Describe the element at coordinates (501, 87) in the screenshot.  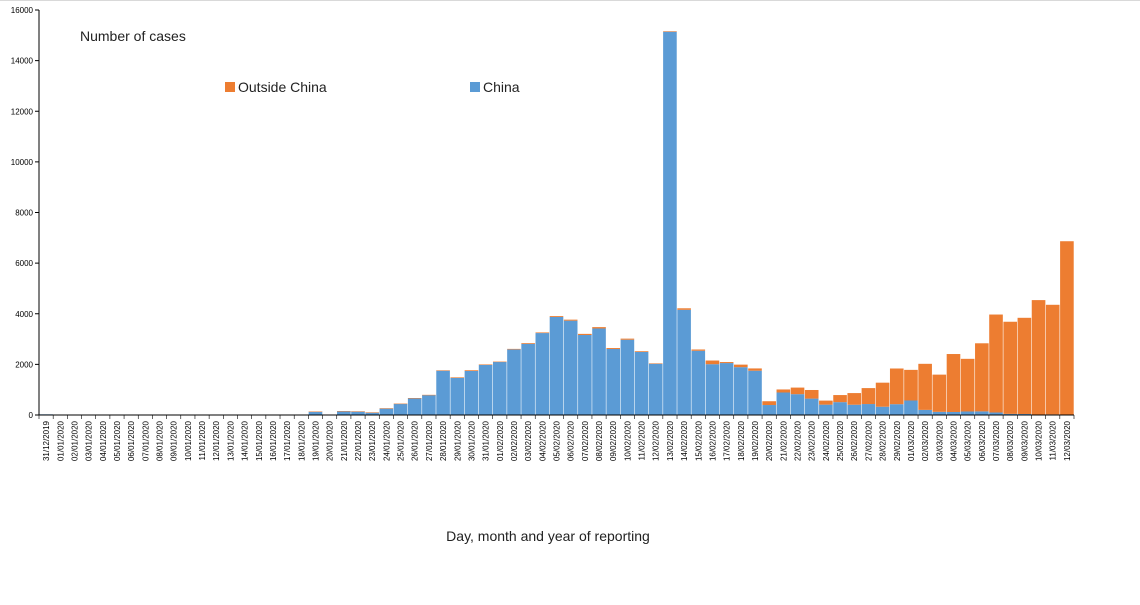
I see `legend-label-china: China` at that location.